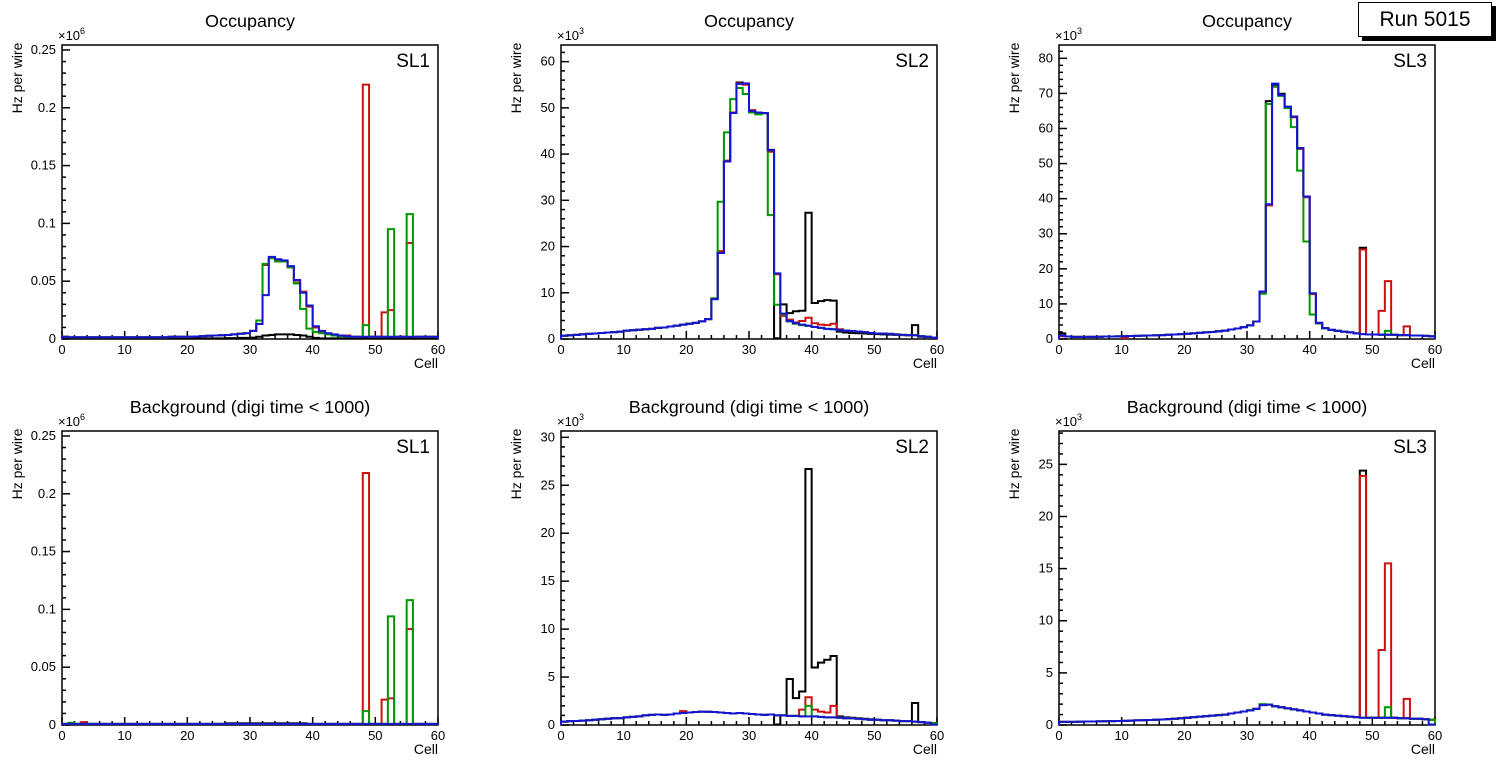  Describe the element at coordinates (43, 49) in the screenshot. I see `y-tick-label: 0.25` at that location.